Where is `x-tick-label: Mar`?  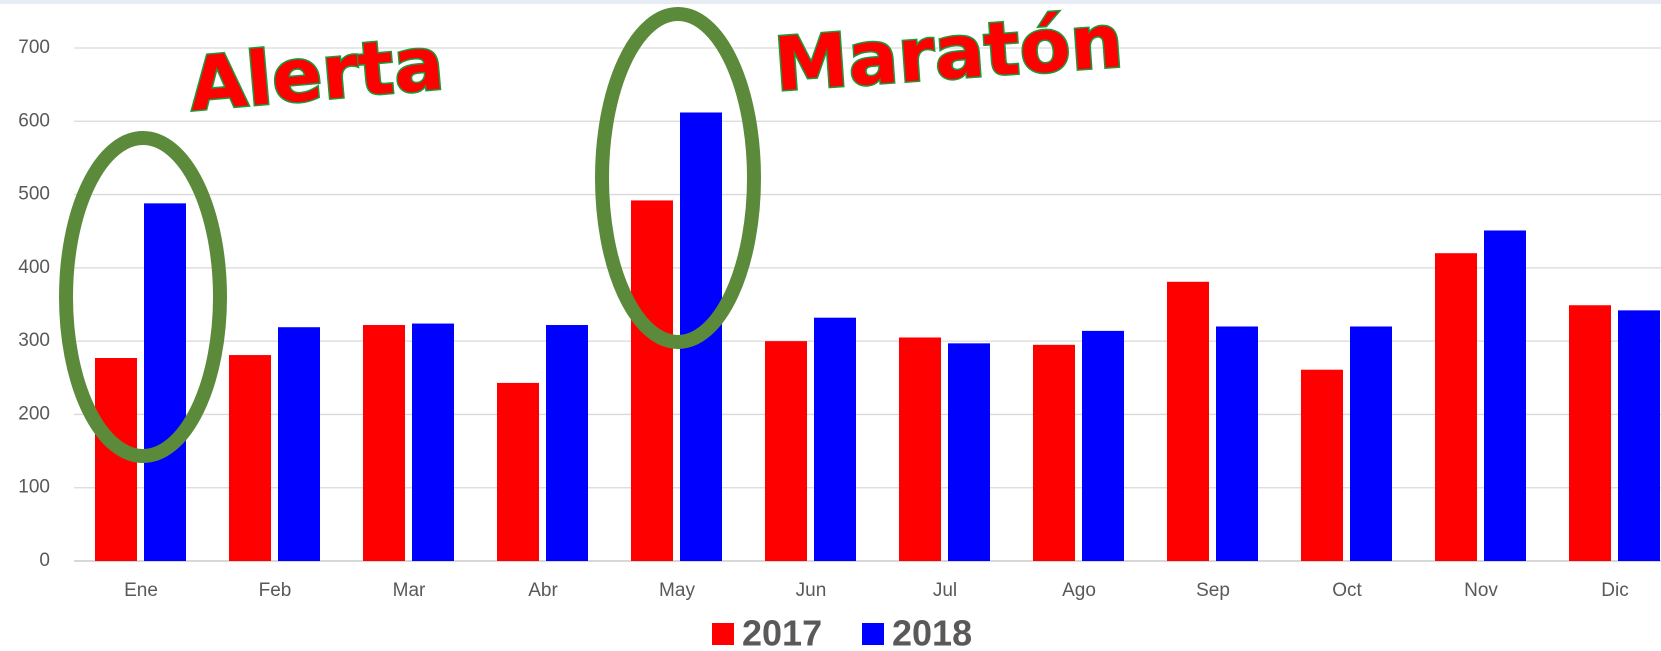 x-tick-label: Mar is located at coordinates (409, 590).